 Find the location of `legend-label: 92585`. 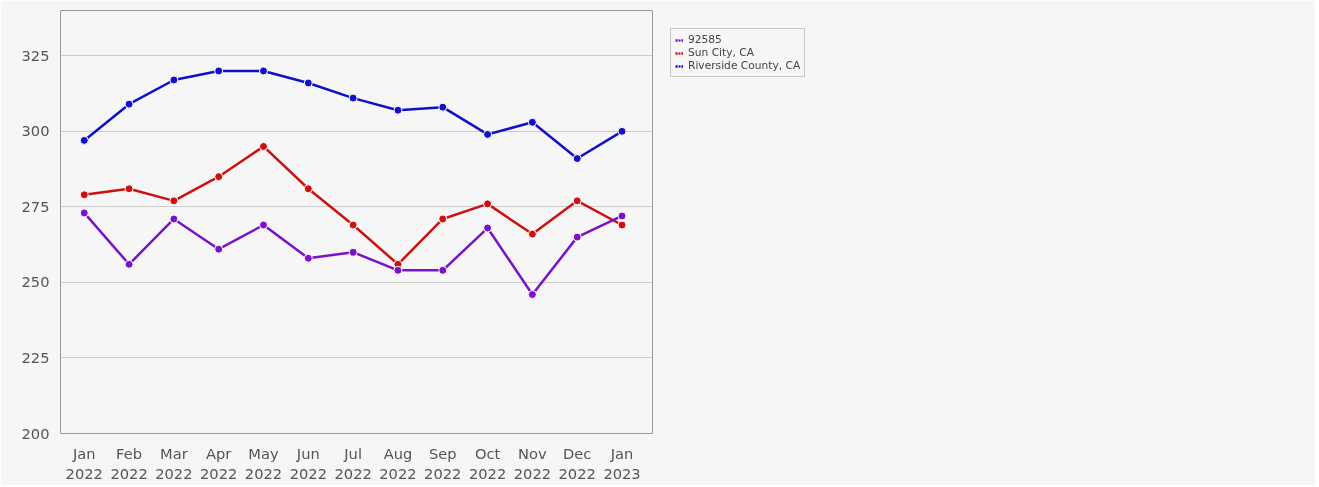

legend-label: 92585 is located at coordinates (705, 39).